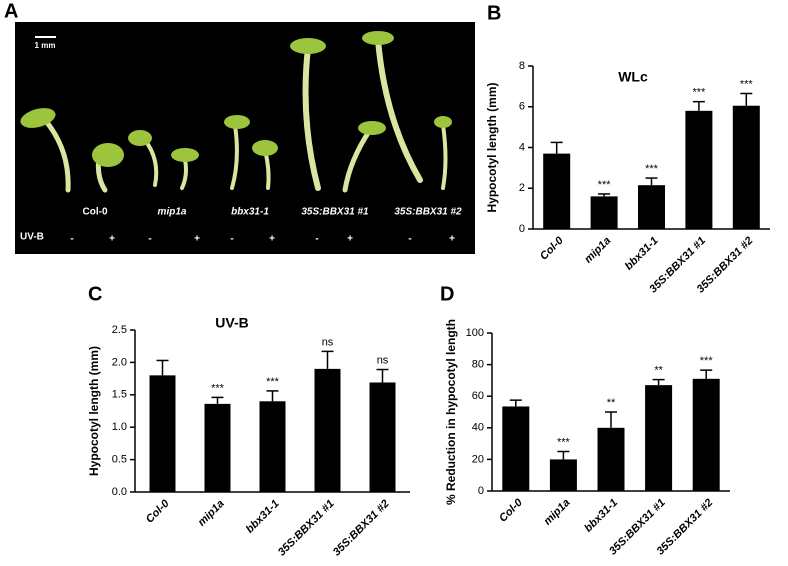 The width and height of the screenshot is (788, 566). I want to click on y-tick-label: 8, so click(522, 66).